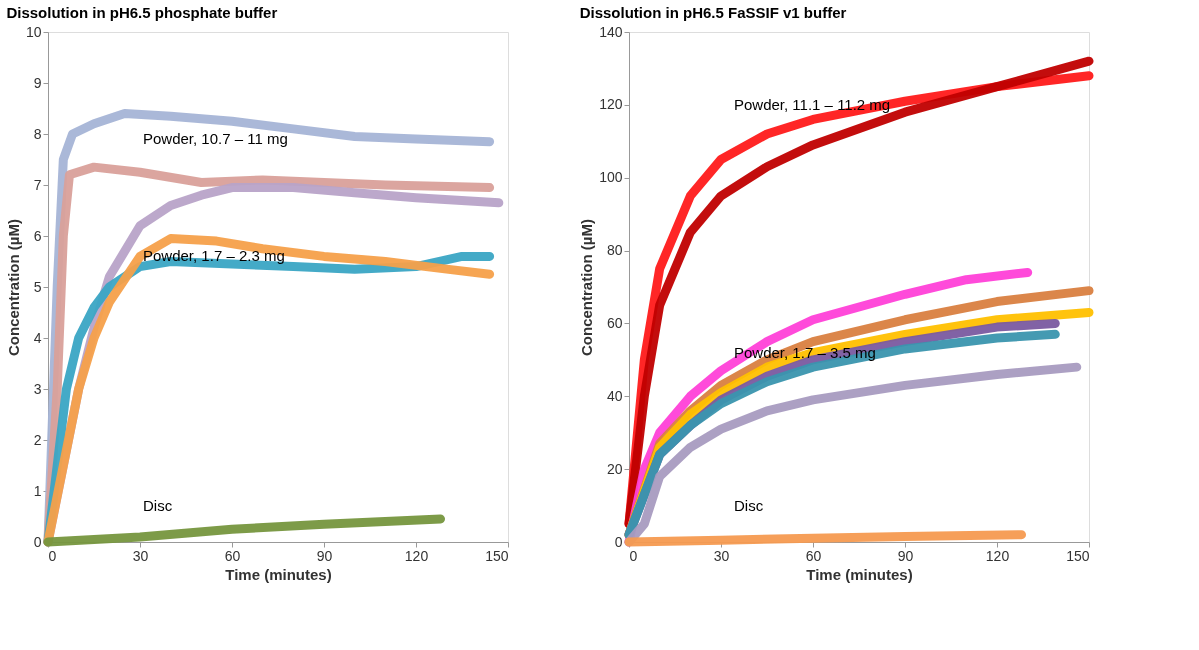 Image resolution: width=1199 pixels, height=650 pixels. I want to click on y-tick-label: 120, so click(611, 104).